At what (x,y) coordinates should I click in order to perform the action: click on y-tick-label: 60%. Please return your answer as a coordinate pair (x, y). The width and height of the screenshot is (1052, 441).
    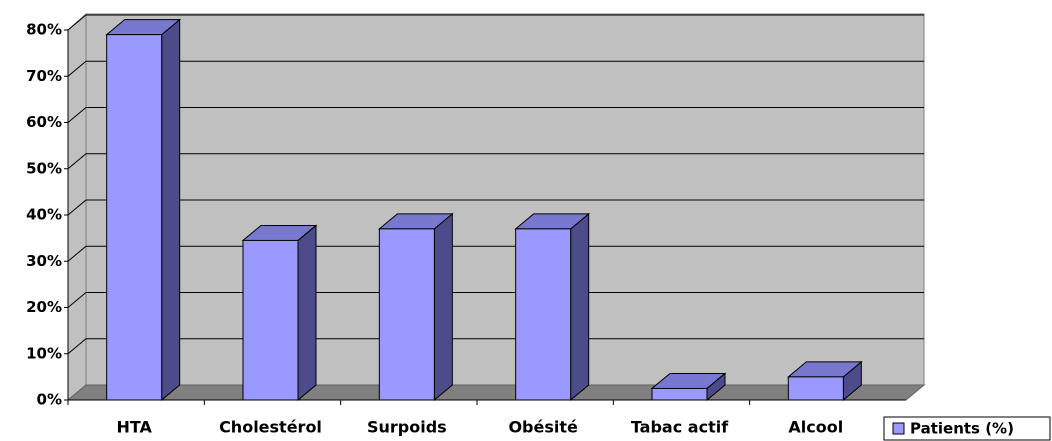
    Looking at the image, I should click on (44, 122).